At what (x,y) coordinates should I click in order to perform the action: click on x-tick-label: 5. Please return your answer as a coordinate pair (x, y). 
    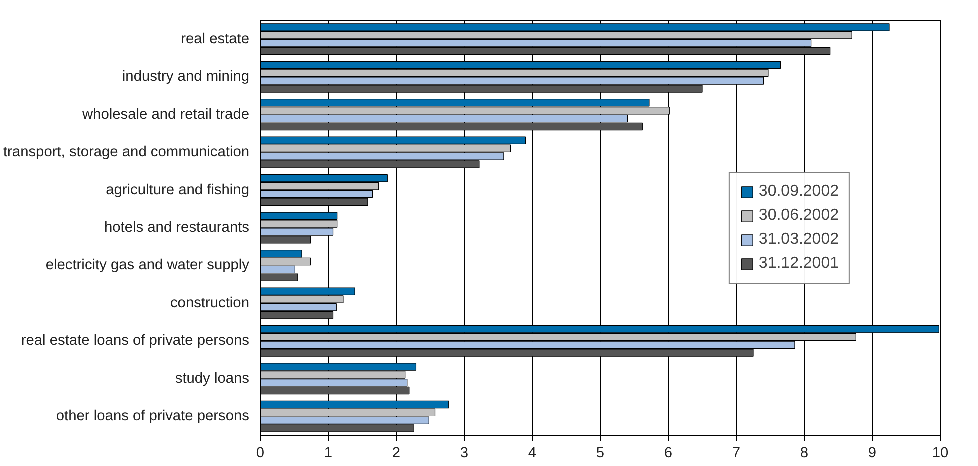
    Looking at the image, I should click on (600, 454).